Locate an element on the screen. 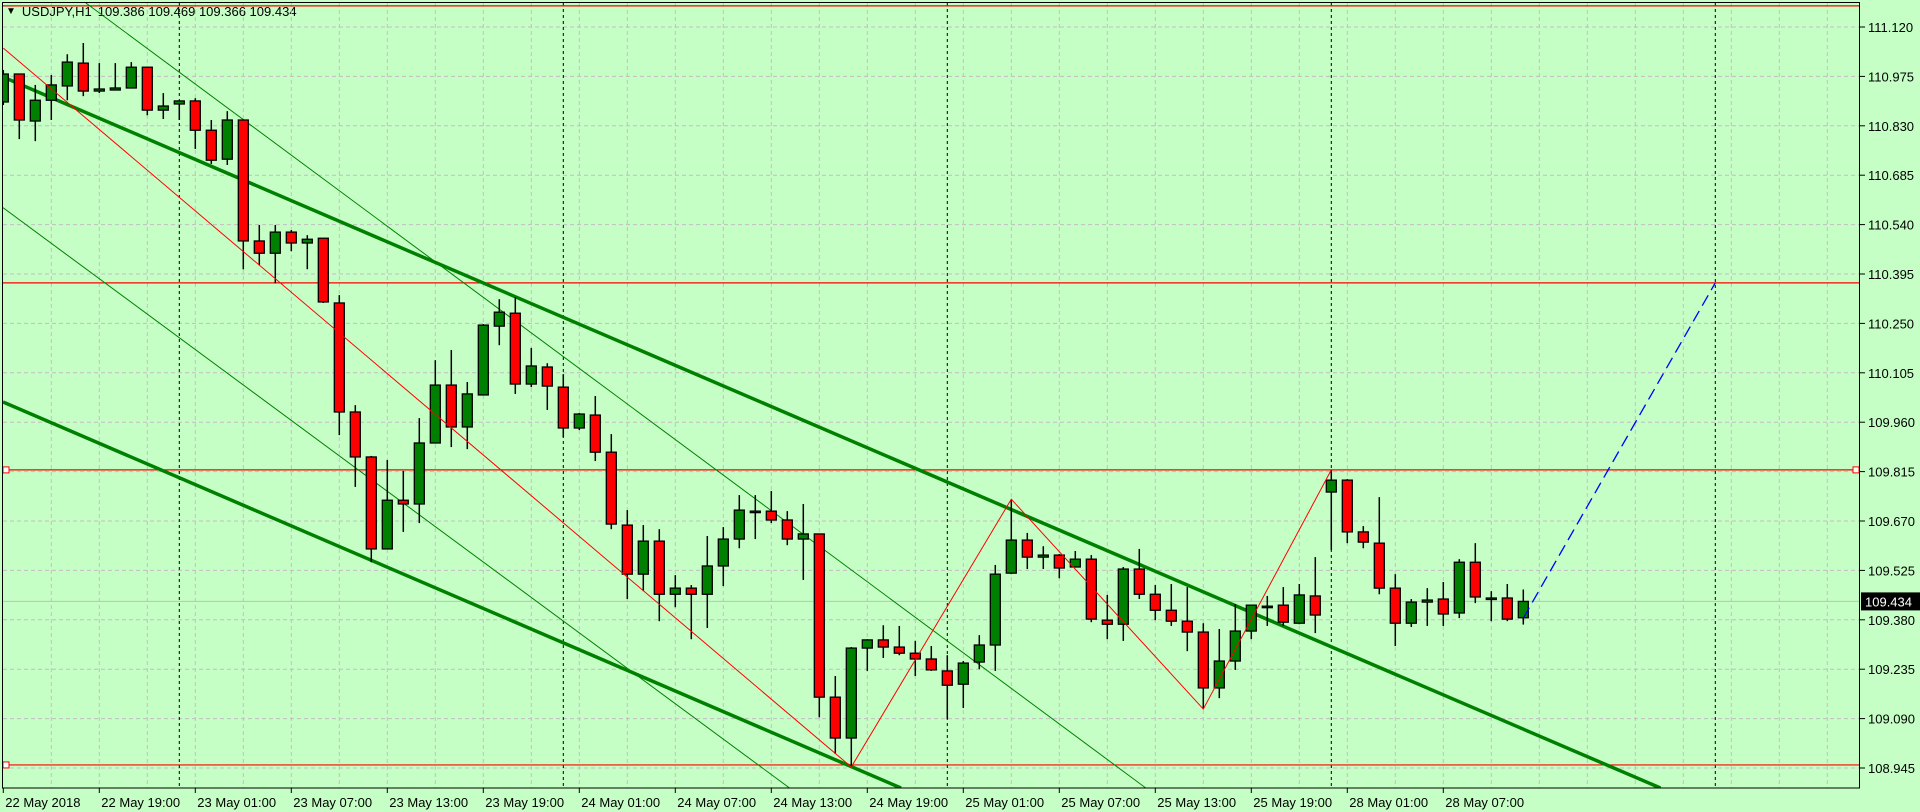 The width and height of the screenshot is (1920, 812). price-tick-label: 109.960 is located at coordinates (1891, 422).